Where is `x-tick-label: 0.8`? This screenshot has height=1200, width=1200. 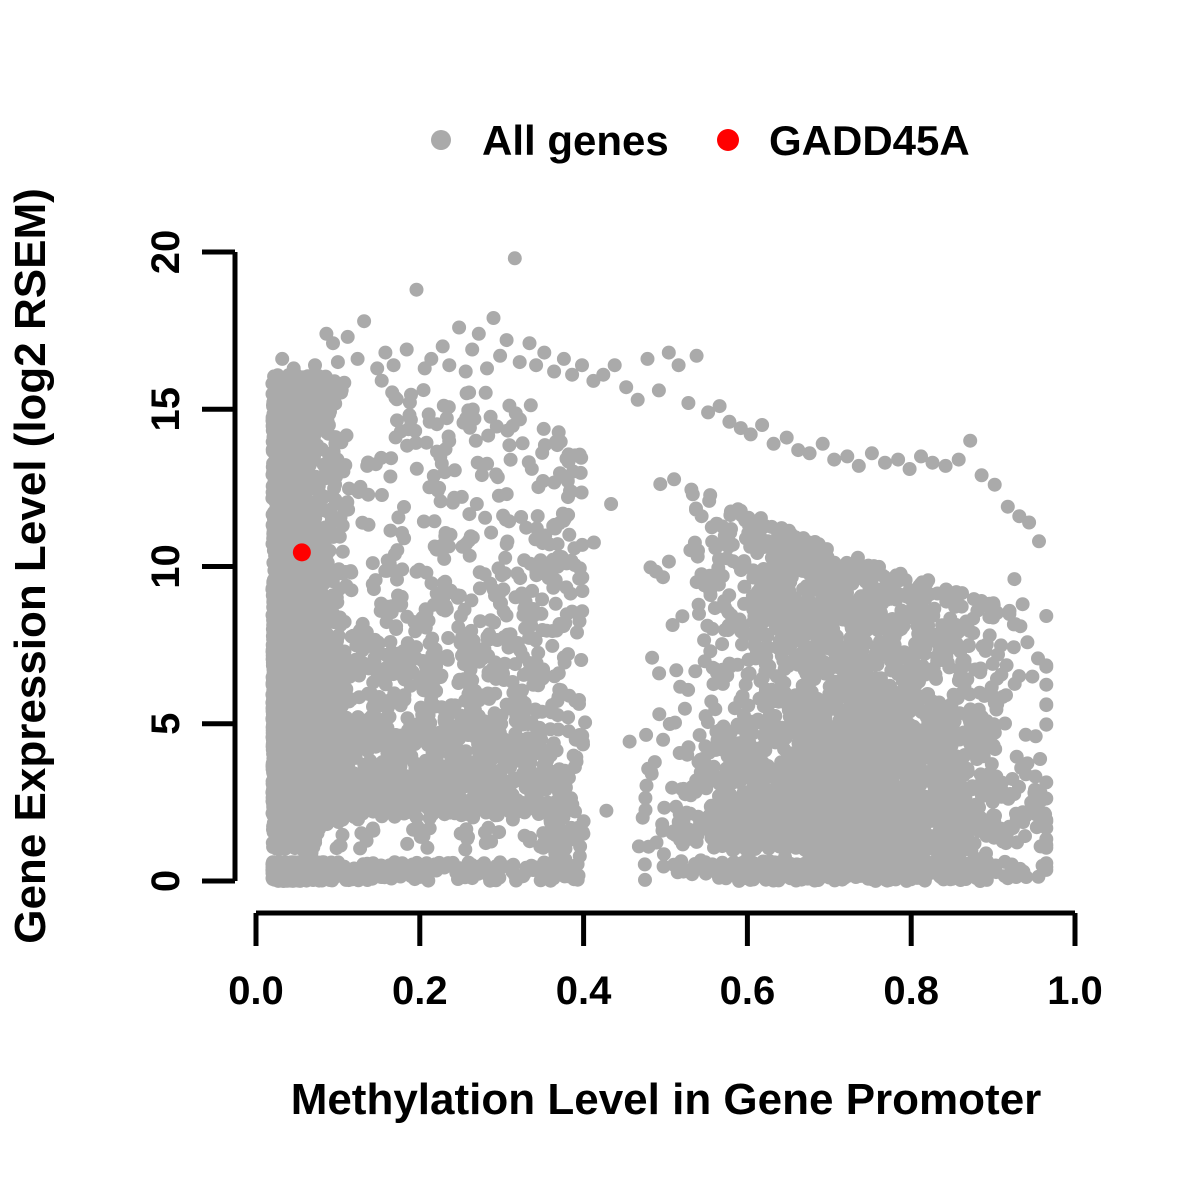 x-tick-label: 0.8 is located at coordinates (911, 991).